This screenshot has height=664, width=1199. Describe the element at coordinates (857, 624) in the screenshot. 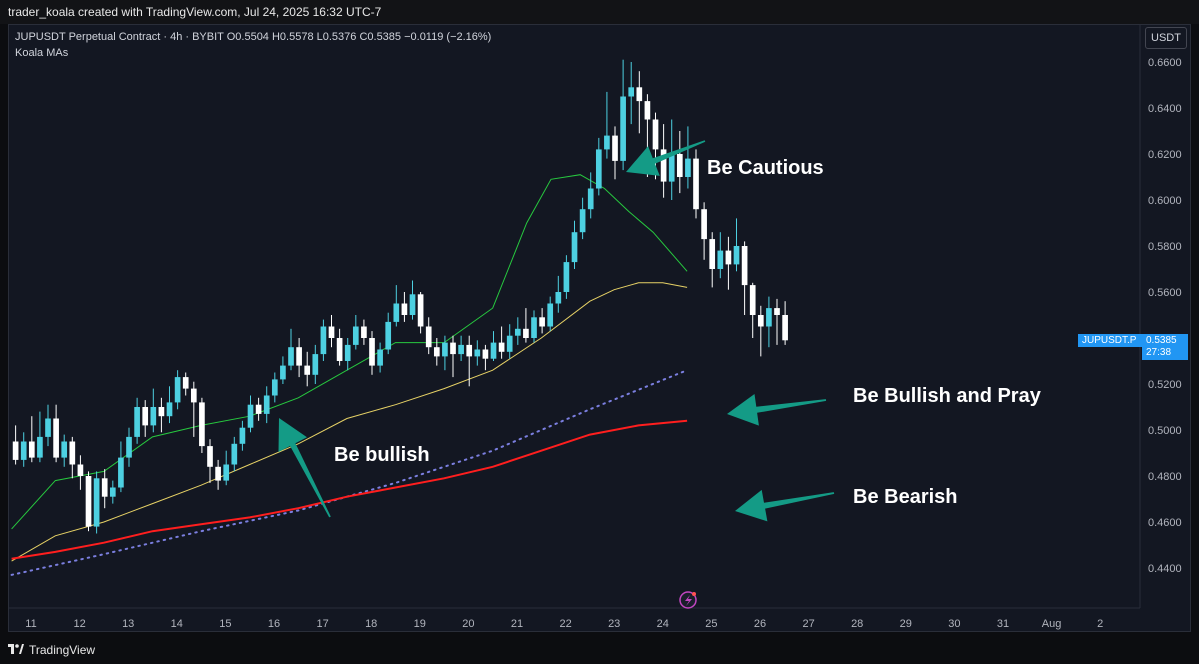

I see `x-tick-label: 28` at that location.